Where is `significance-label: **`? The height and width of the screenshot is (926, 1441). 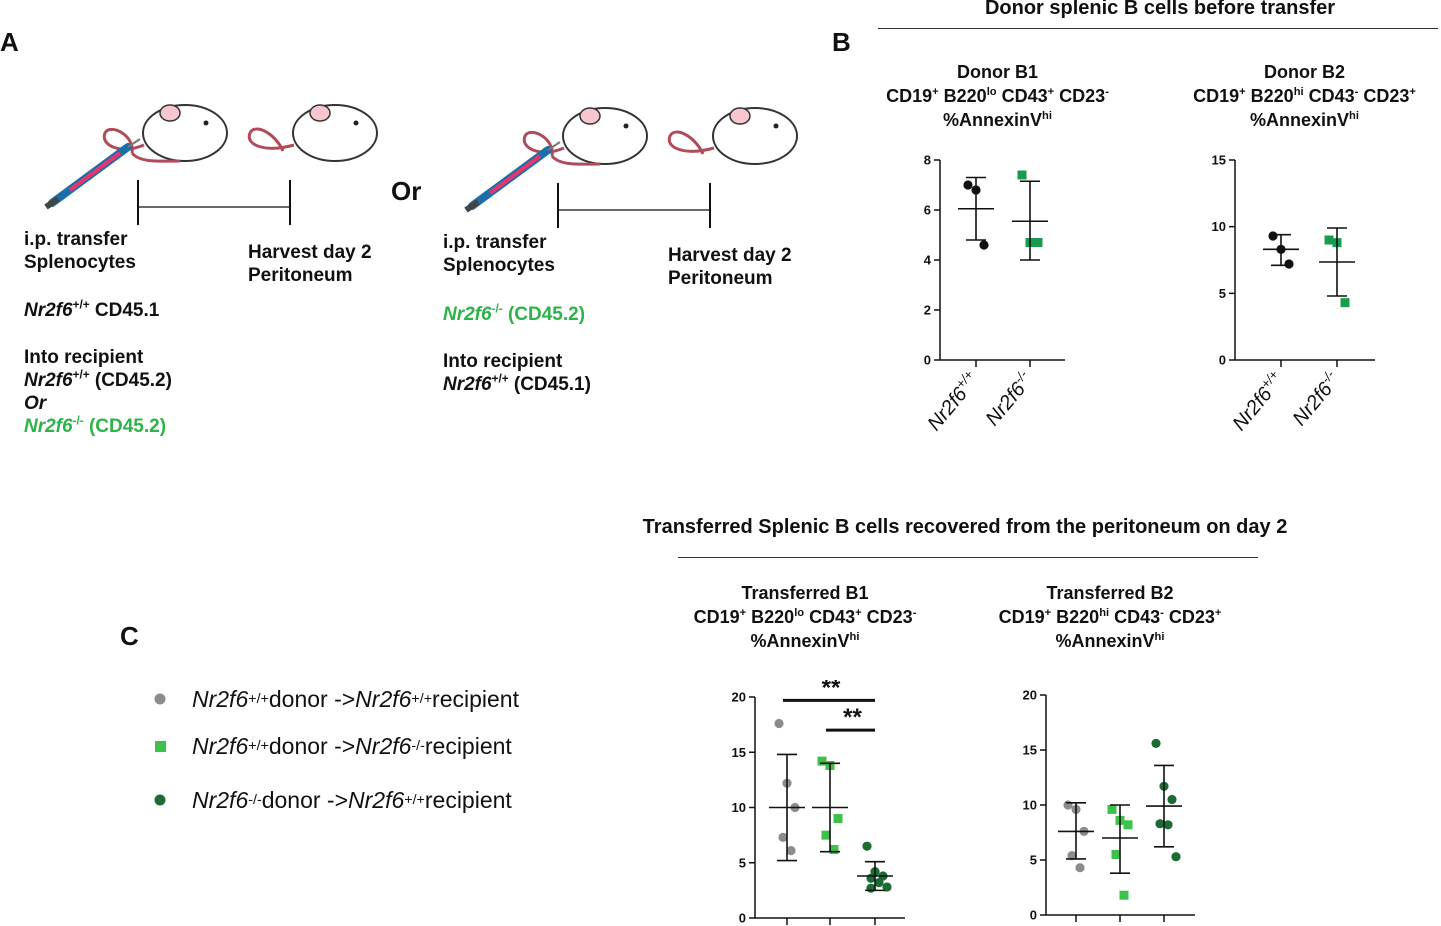 significance-label: ** is located at coordinates (852, 717).